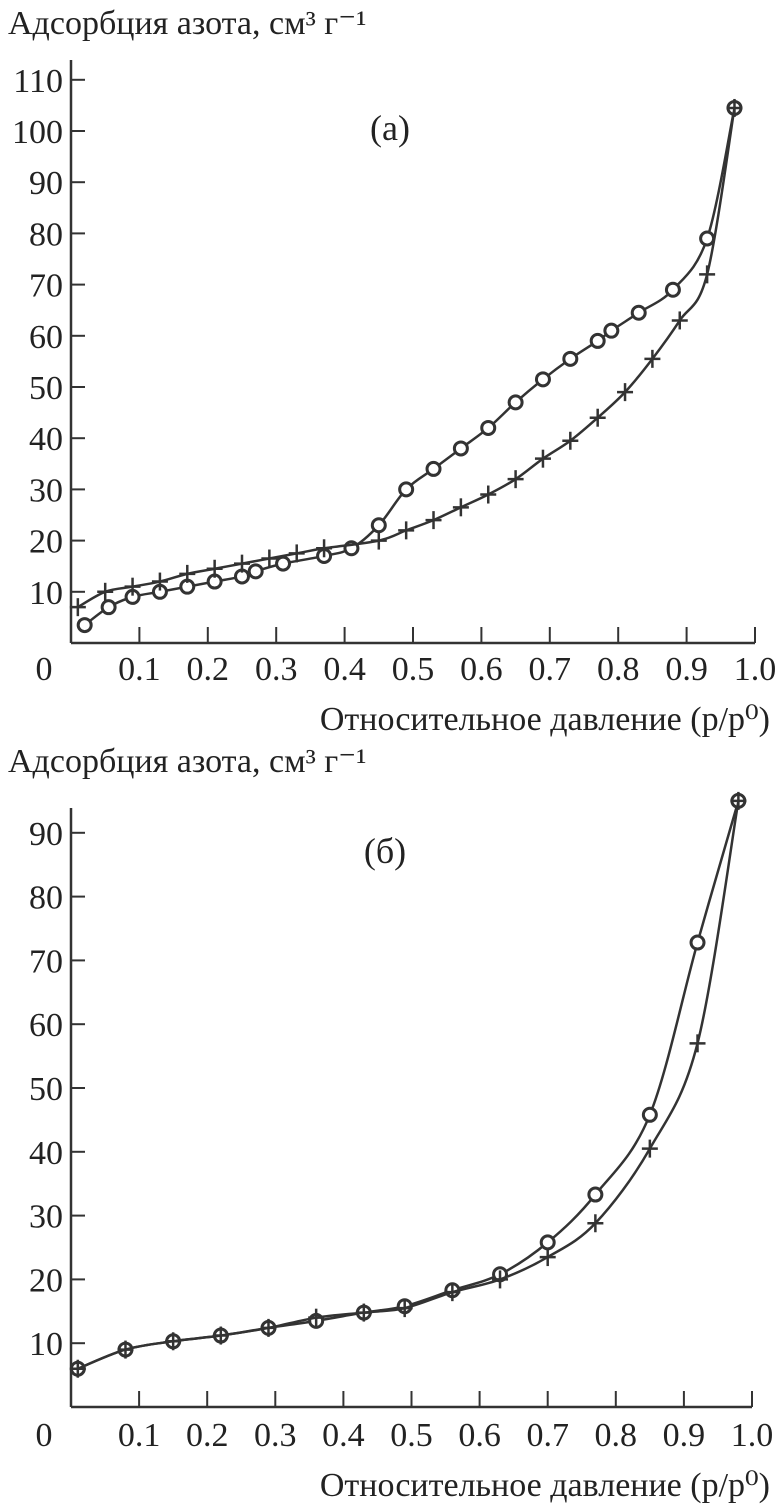 Image resolution: width=777 pixels, height=1506 pixels. I want to click on y-tick-label: 80, so click(46, 898).